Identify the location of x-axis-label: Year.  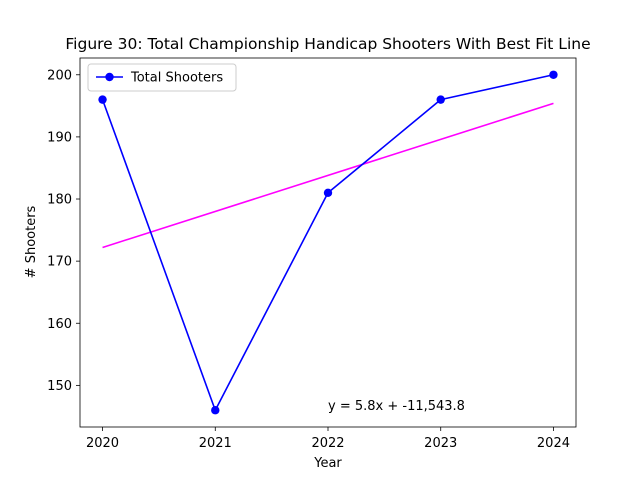
(327, 463).